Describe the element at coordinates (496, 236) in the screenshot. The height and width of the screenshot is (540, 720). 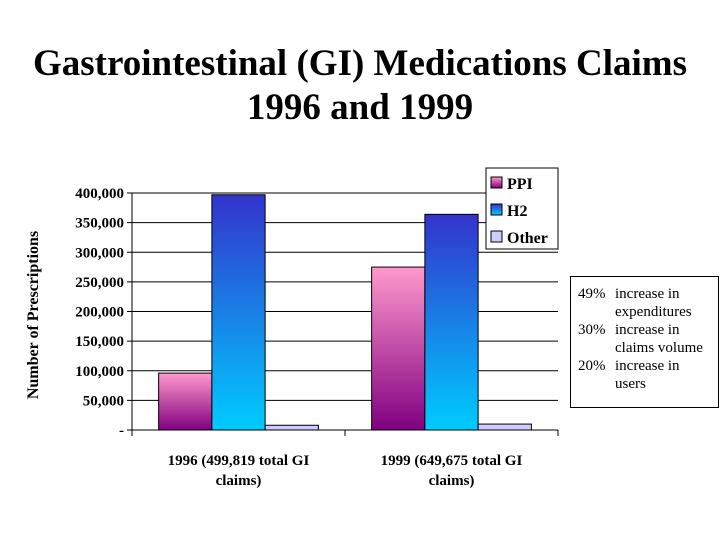
I see `legend-swatch-other` at that location.